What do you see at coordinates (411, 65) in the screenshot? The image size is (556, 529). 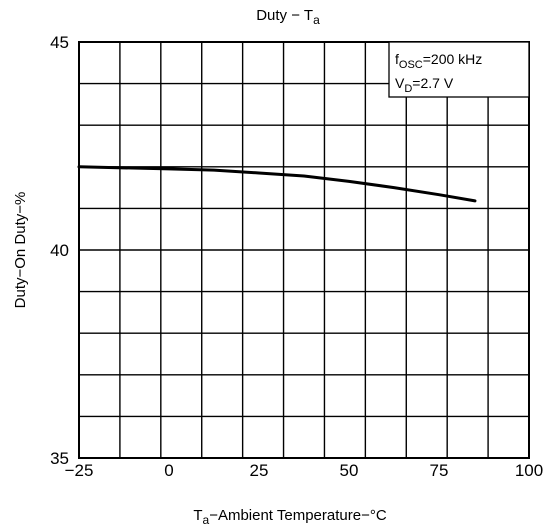 I see `annotation-osc-sub: OSC` at bounding box center [411, 65].